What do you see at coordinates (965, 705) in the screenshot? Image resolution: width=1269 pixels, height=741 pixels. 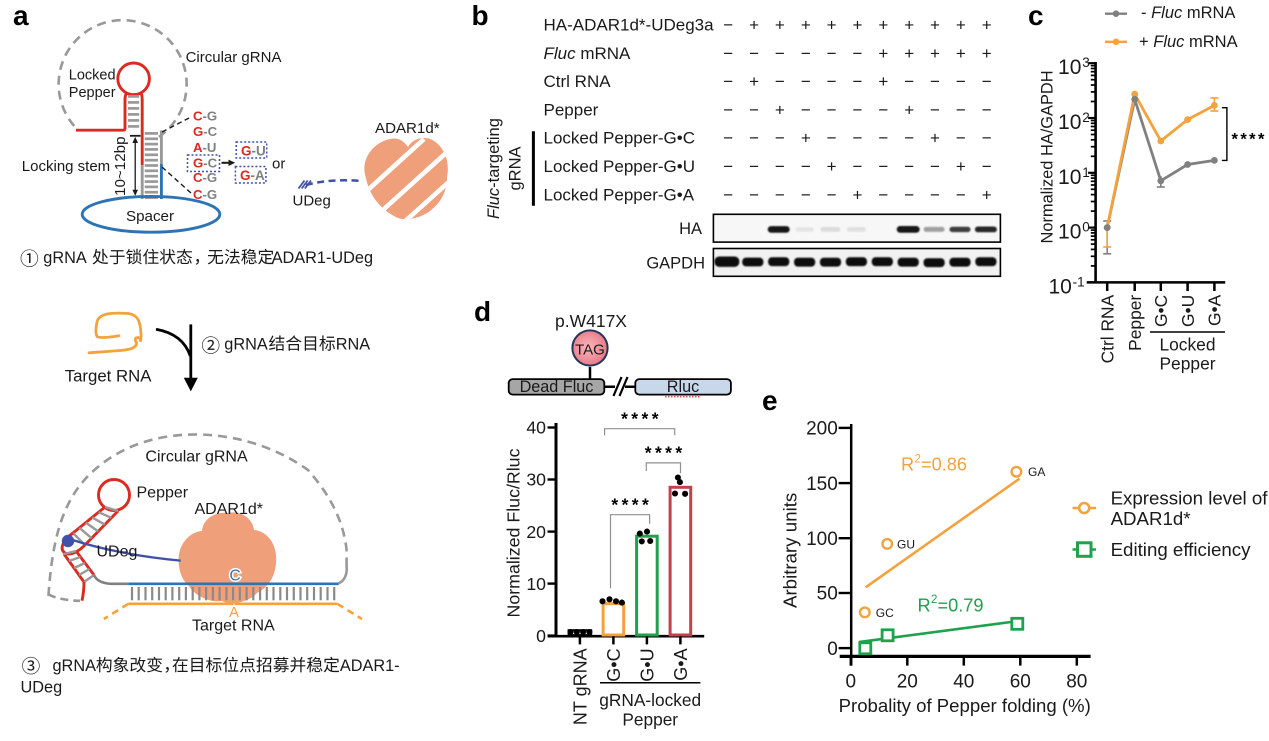 I see `svg-text:Probality of Pepper folding (%: Probality of Pepper folding (%)` at bounding box center [965, 705].